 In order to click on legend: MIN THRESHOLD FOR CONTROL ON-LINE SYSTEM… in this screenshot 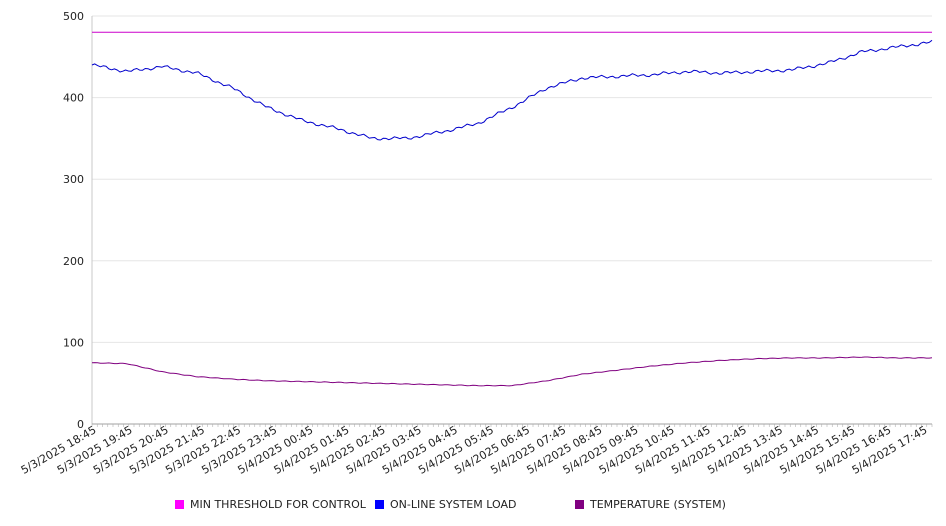, I will do `click(473, 506)`.